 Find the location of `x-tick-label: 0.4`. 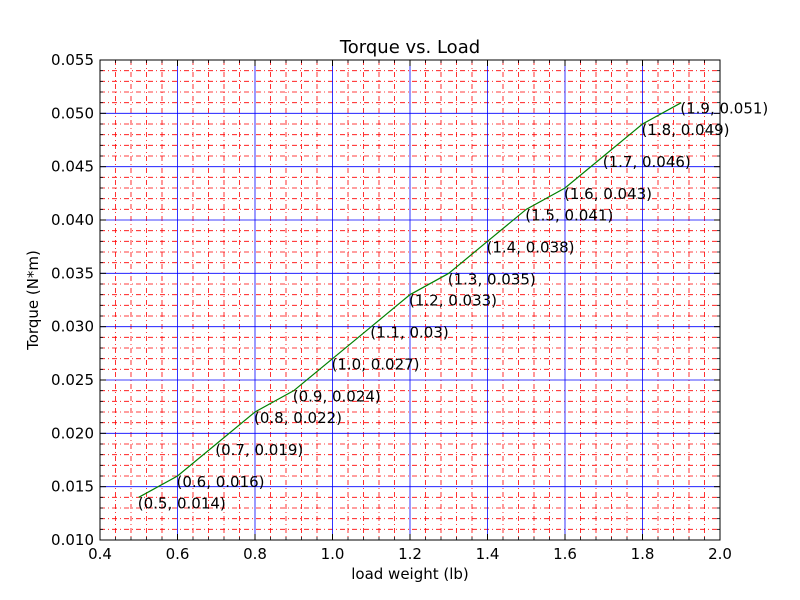

x-tick-label: 0.4 is located at coordinates (100, 554).